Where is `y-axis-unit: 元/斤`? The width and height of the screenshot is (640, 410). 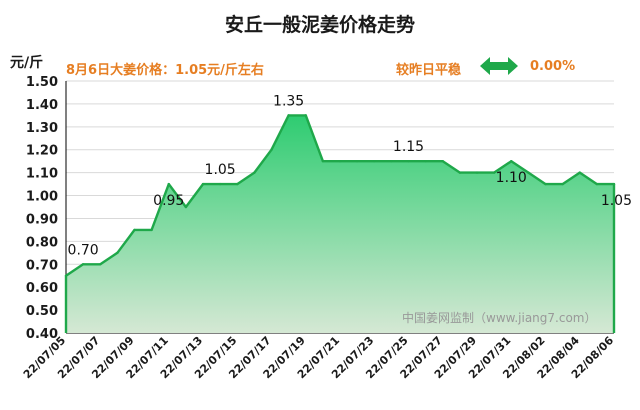 y-axis-unit: 元/斤 is located at coordinates (27, 63).